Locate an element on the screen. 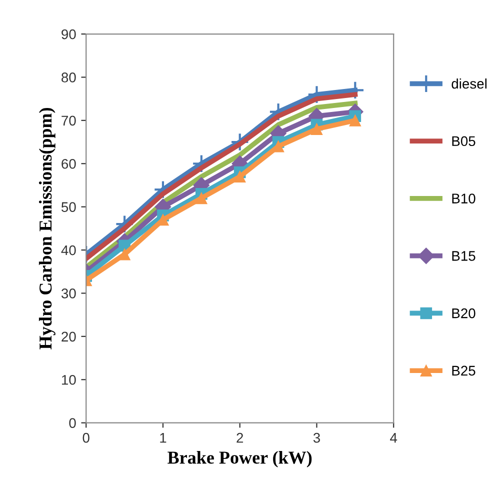  x-tick-label: 0 is located at coordinates (86, 437).